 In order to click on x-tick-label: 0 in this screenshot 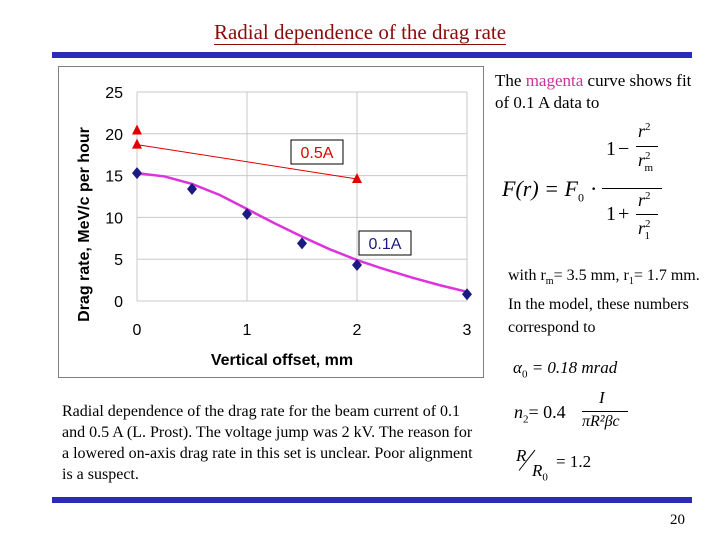, I will do `click(137, 330)`.